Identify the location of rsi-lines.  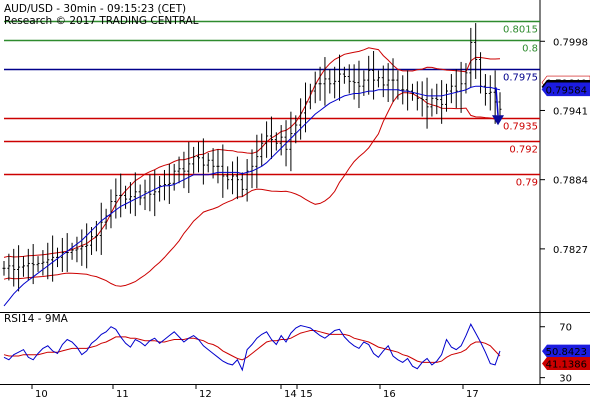
(252, 347).